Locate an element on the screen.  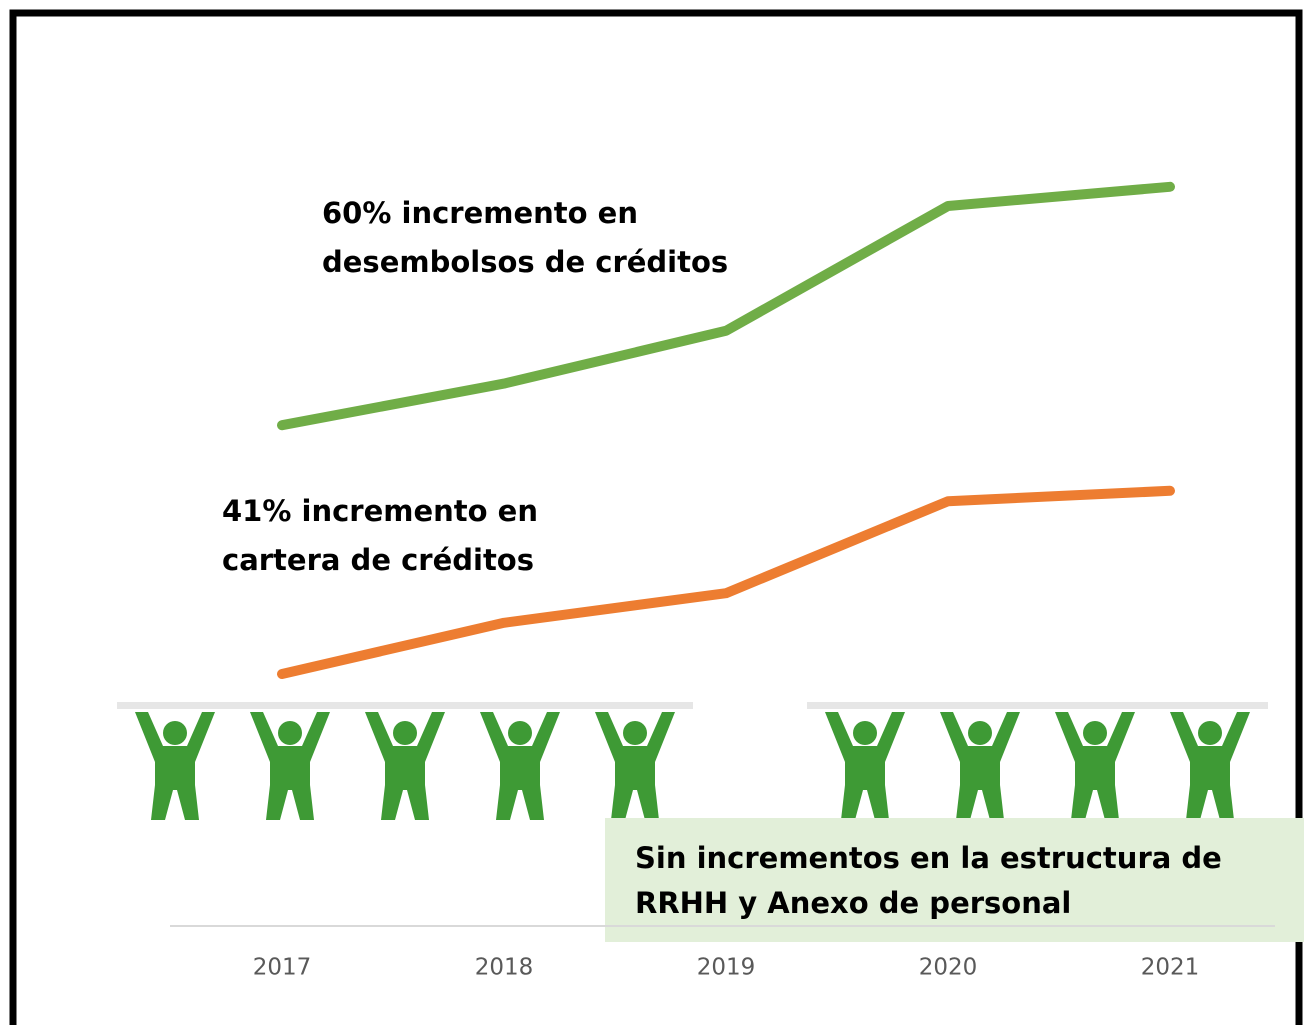
note-line: RRHH y Anexo de personal is located at coordinates (853, 903).